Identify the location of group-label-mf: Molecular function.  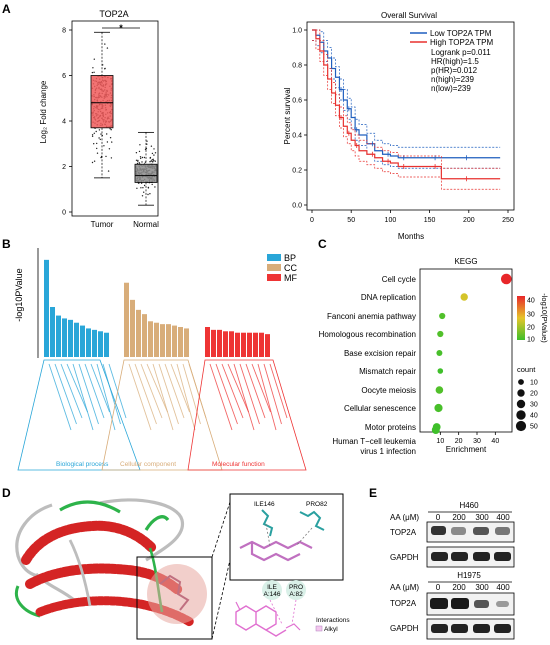
(238, 464).